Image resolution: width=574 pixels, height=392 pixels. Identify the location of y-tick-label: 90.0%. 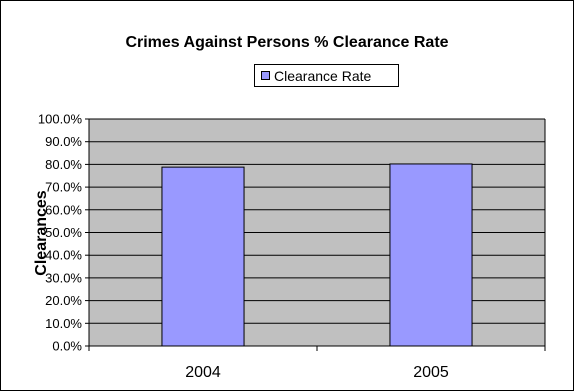
(63, 141).